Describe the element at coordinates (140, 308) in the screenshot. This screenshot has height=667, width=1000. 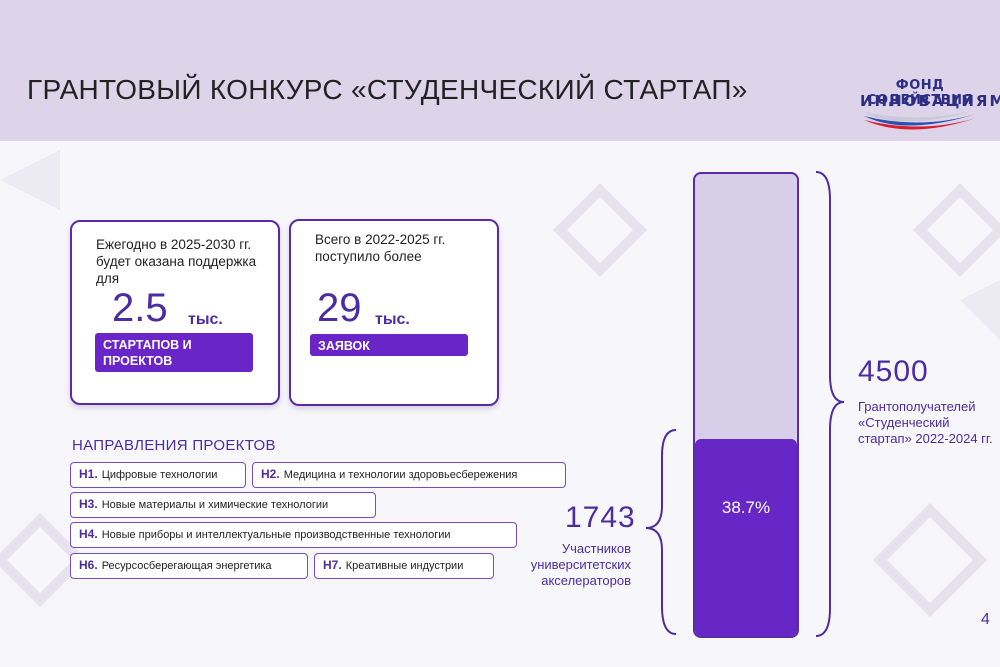
I see `support-number: 2.5` at that location.